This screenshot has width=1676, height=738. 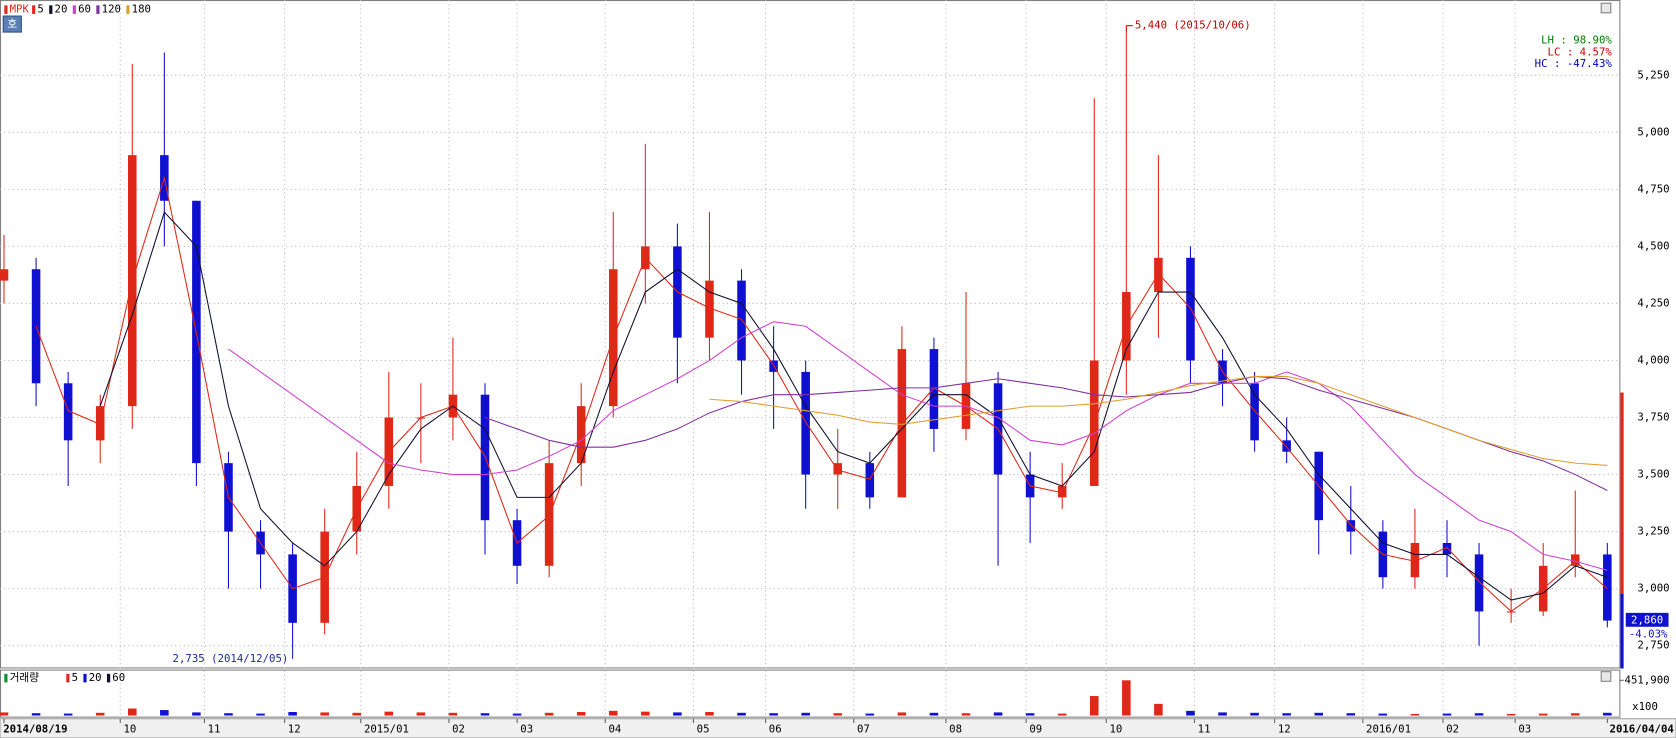 What do you see at coordinates (1653, 359) in the screenshot?
I see `y-tick-label: 4,000` at bounding box center [1653, 359].